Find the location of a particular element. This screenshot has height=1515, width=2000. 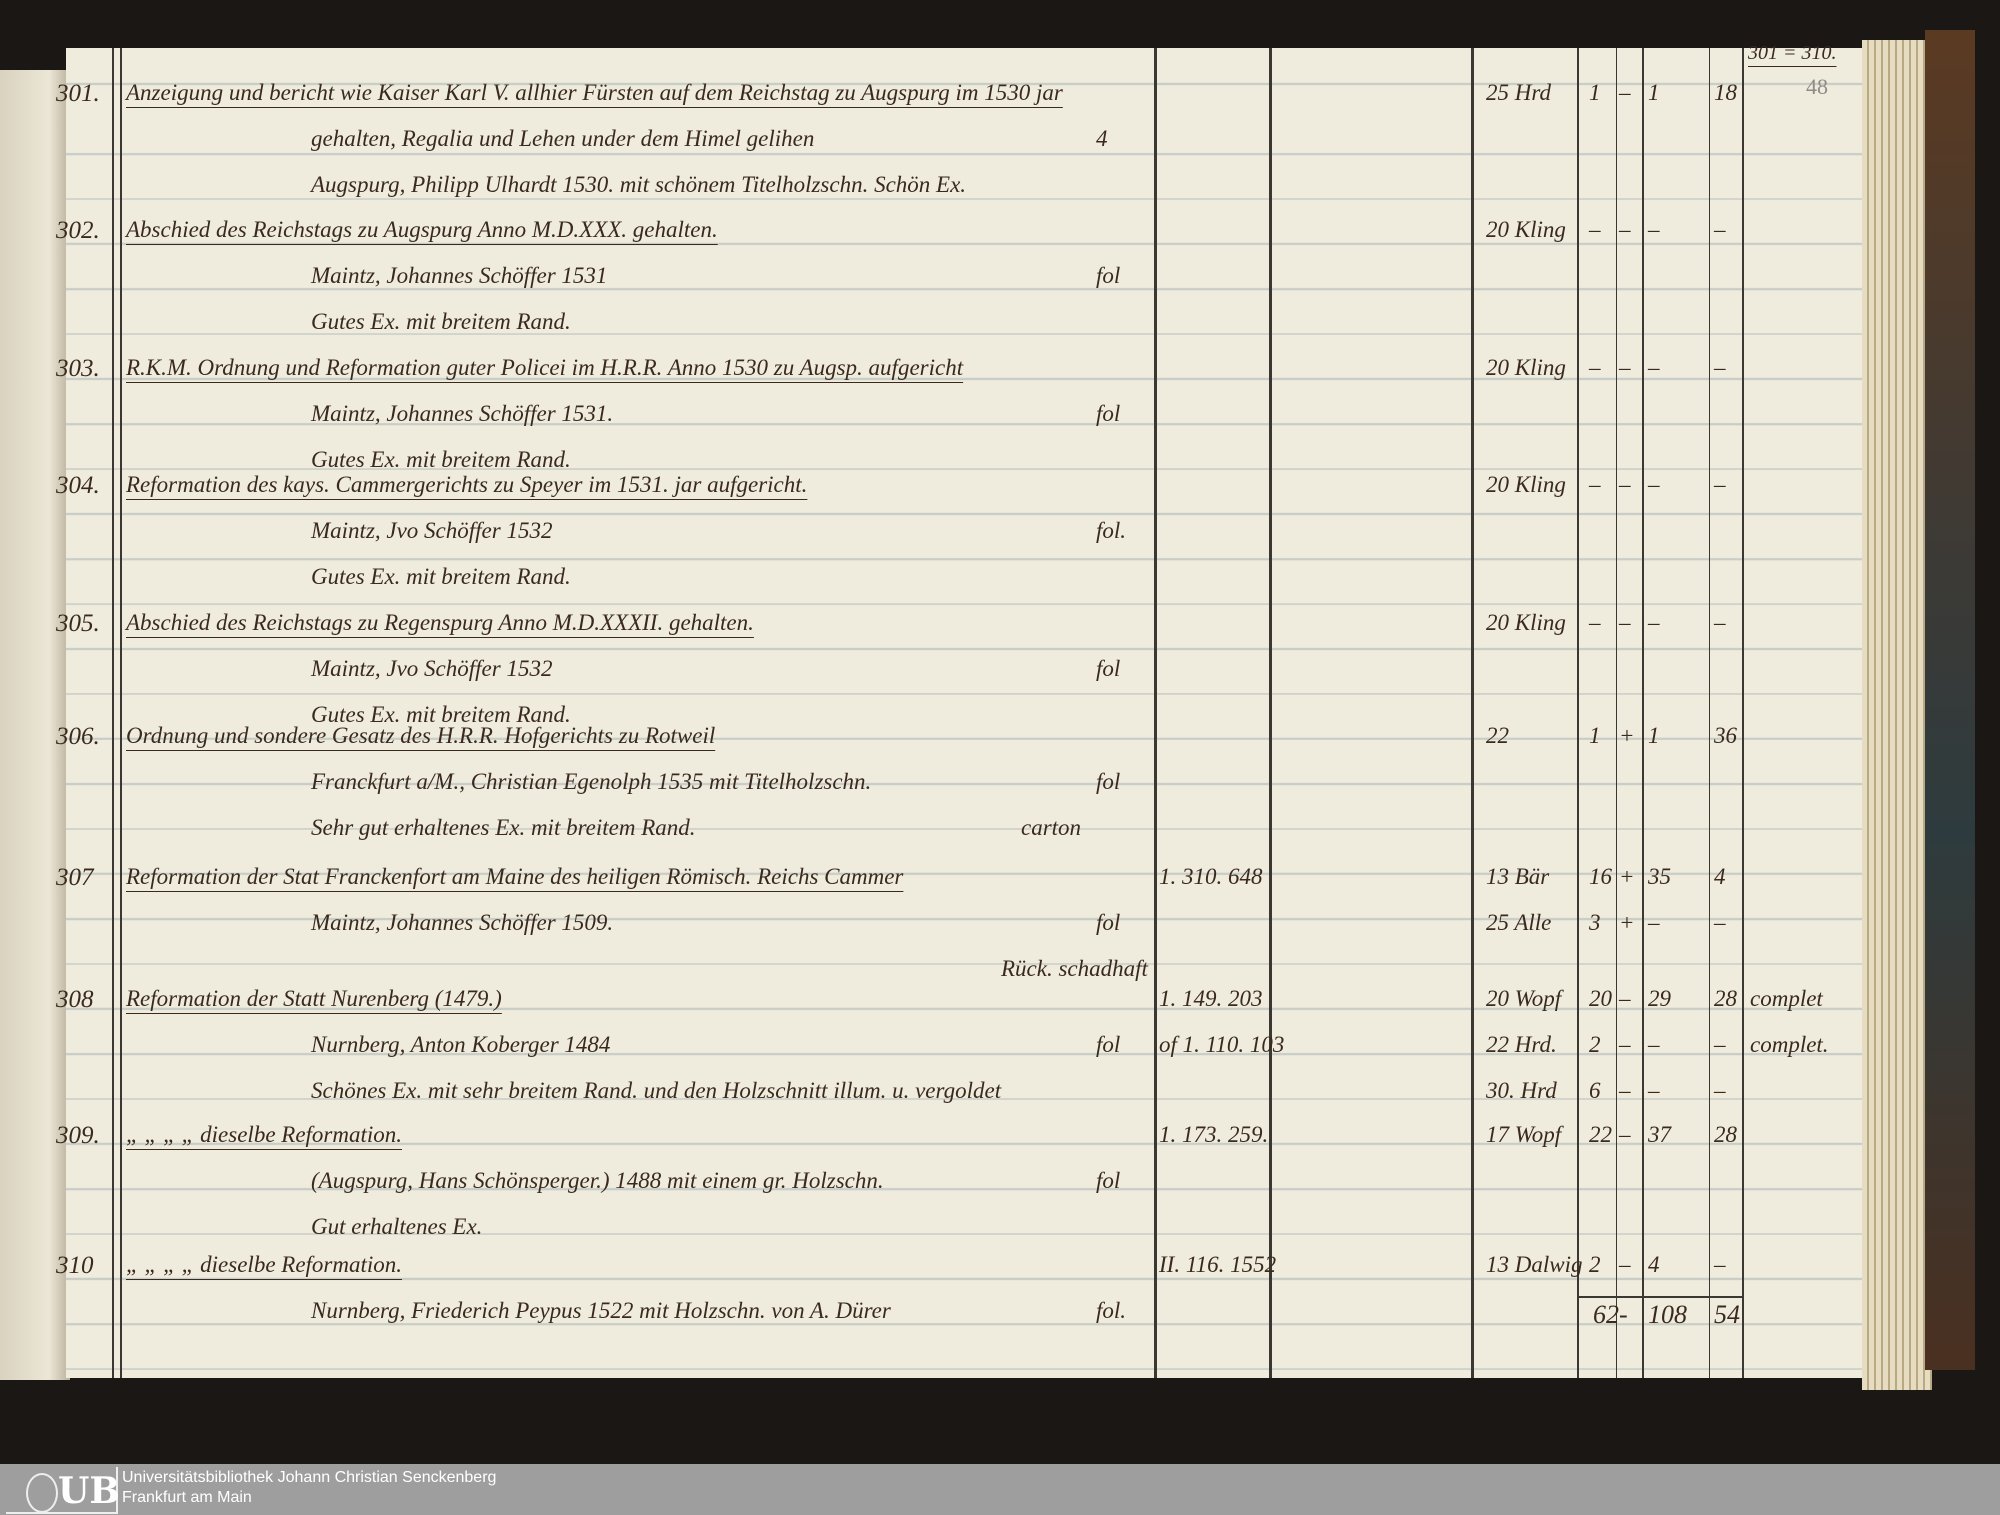

condition-note: carton is located at coordinates (1051, 827).